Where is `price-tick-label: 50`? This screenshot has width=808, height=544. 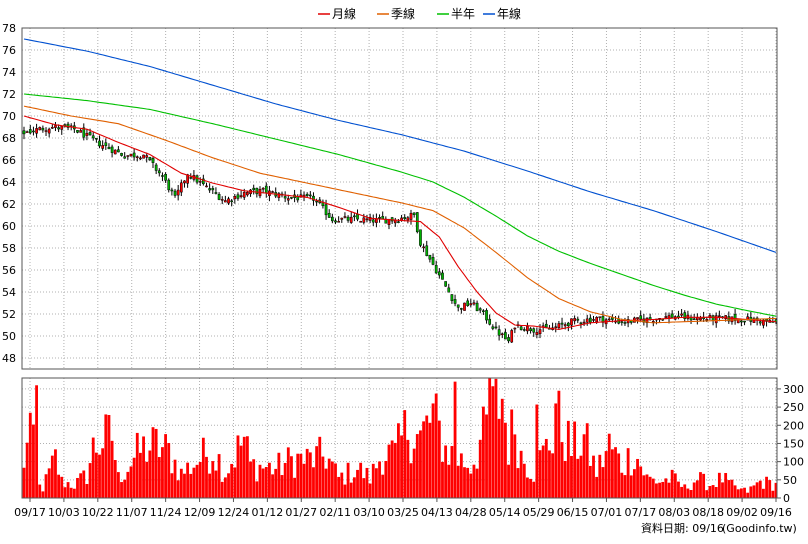
price-tick-label: 50 is located at coordinates (9, 336).